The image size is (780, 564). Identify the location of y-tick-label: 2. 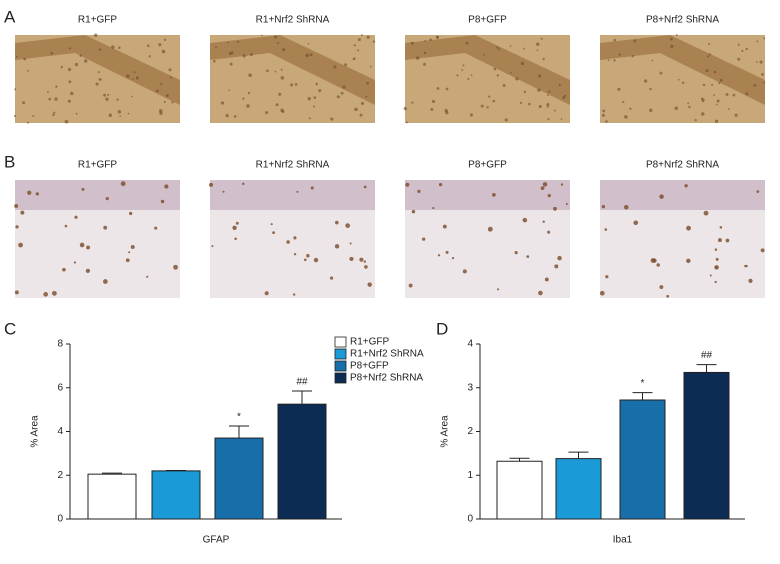
(60, 475).